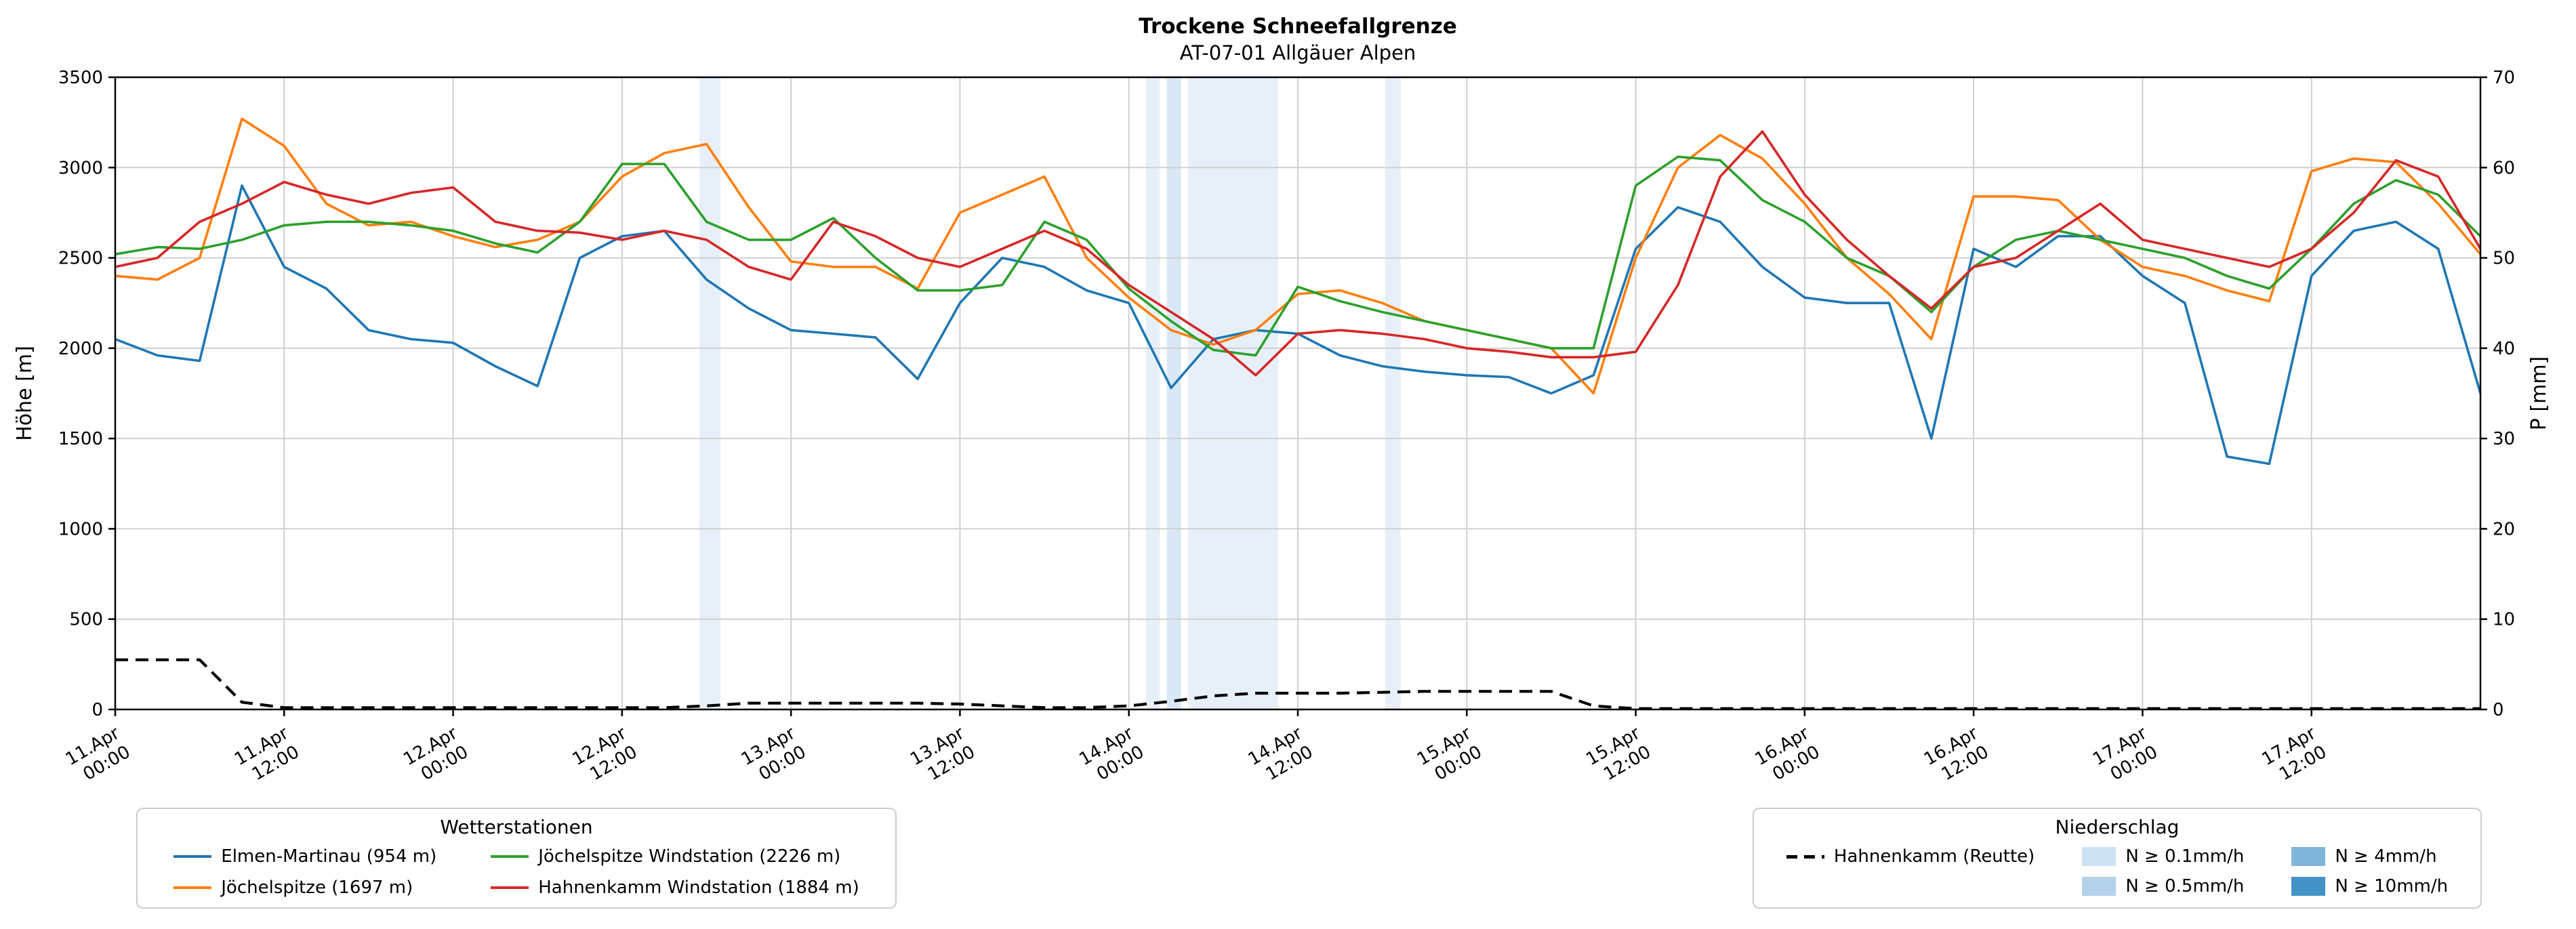 The height and width of the screenshot is (929, 2576). I want to click on legend-station-item: Jöchelspitze Windstation (2226 m), so click(675, 856).